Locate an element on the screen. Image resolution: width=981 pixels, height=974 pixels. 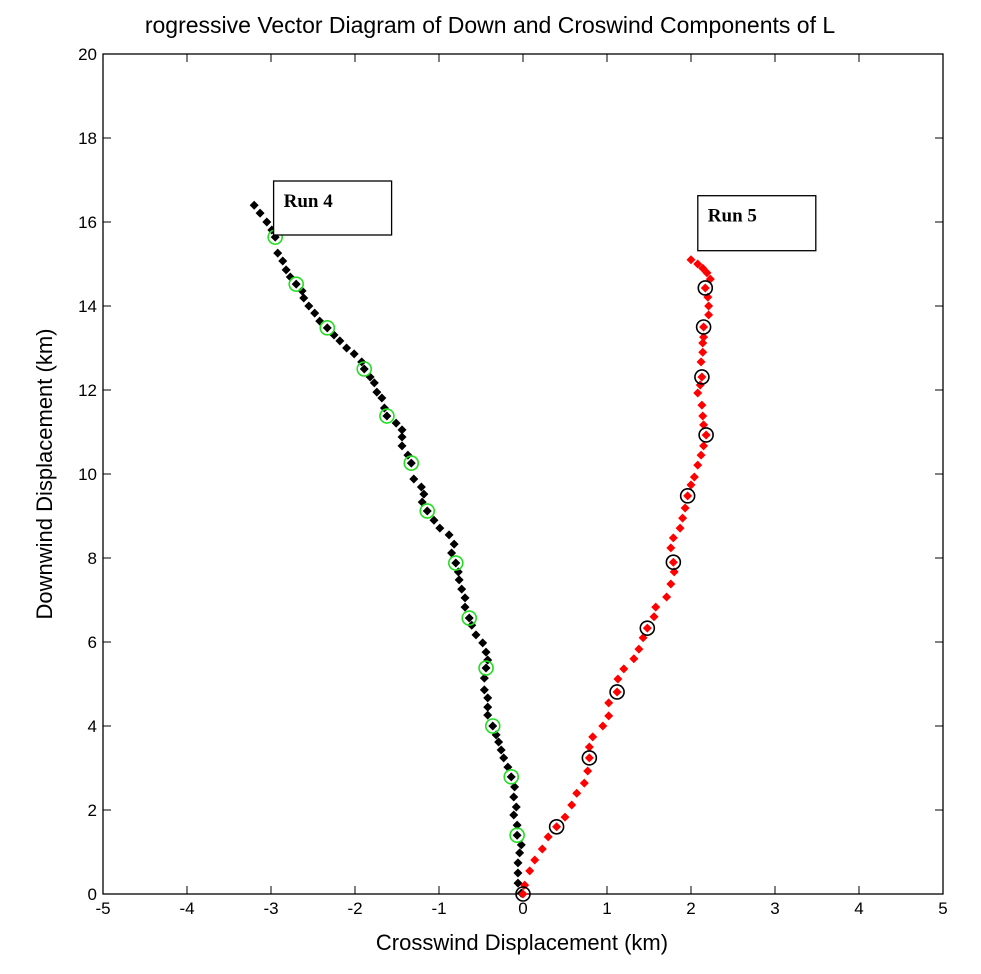
x-tick-label: 3 is located at coordinates (774, 908).